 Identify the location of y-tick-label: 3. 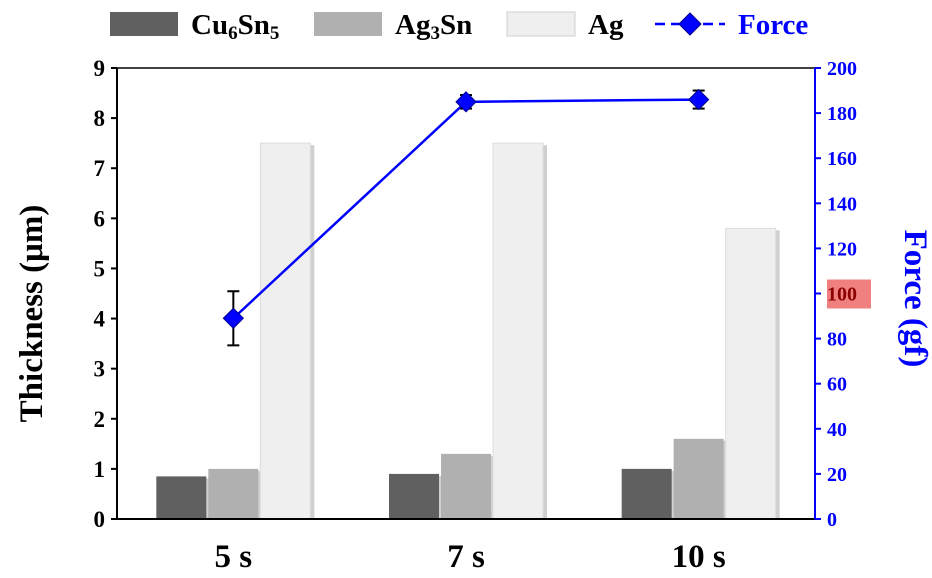
(100, 369).